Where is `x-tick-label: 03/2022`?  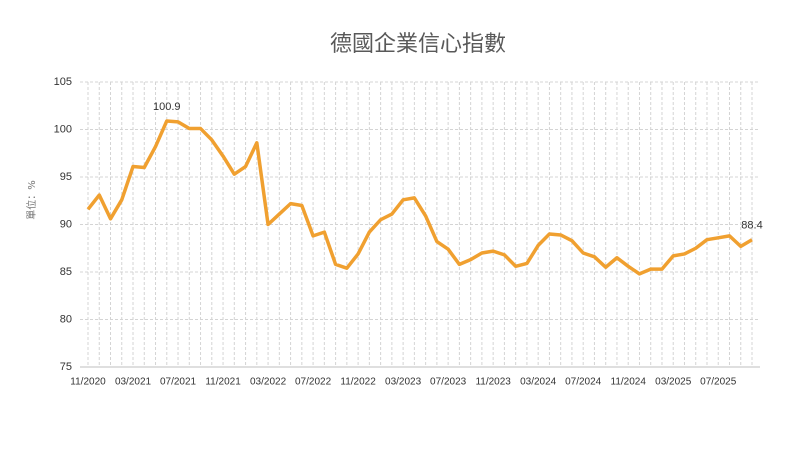
x-tick-label: 03/2022 is located at coordinates (268, 382).